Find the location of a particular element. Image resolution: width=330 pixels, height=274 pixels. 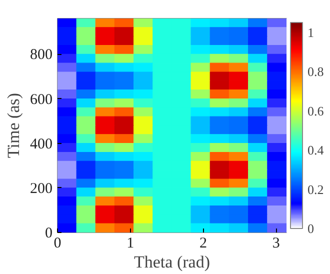

color-bar-label: 0.4 is located at coordinates (316, 150).